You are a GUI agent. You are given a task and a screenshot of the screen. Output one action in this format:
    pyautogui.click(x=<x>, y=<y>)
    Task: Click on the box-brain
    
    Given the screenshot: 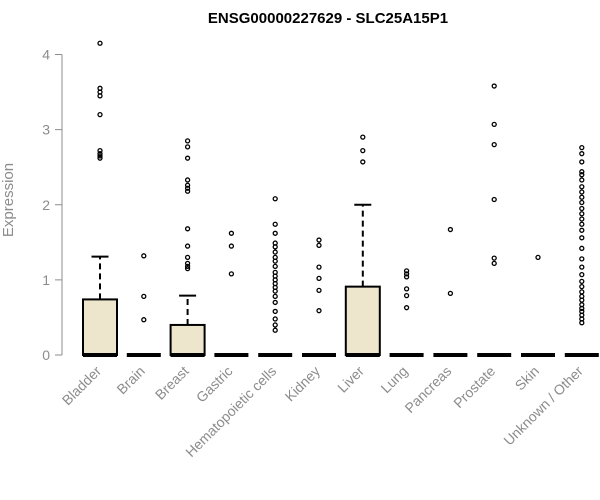 What is the action you would take?
    pyautogui.click(x=143, y=305)
    